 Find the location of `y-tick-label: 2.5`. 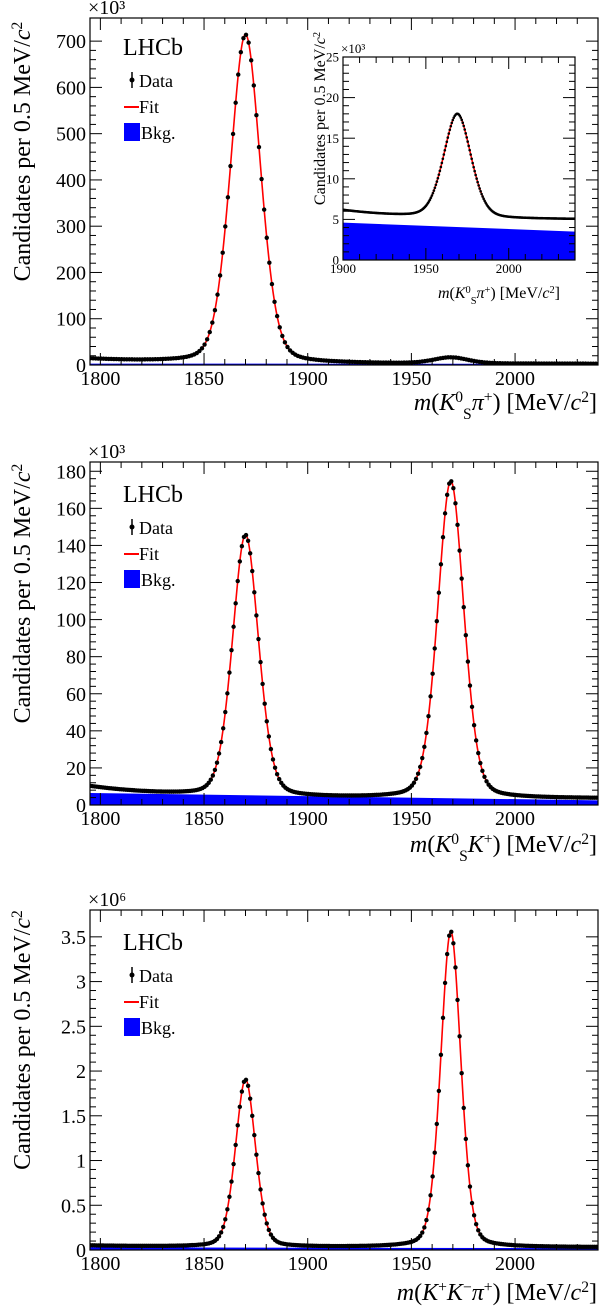

y-tick-label: 2.5 is located at coordinates (73, 1027).